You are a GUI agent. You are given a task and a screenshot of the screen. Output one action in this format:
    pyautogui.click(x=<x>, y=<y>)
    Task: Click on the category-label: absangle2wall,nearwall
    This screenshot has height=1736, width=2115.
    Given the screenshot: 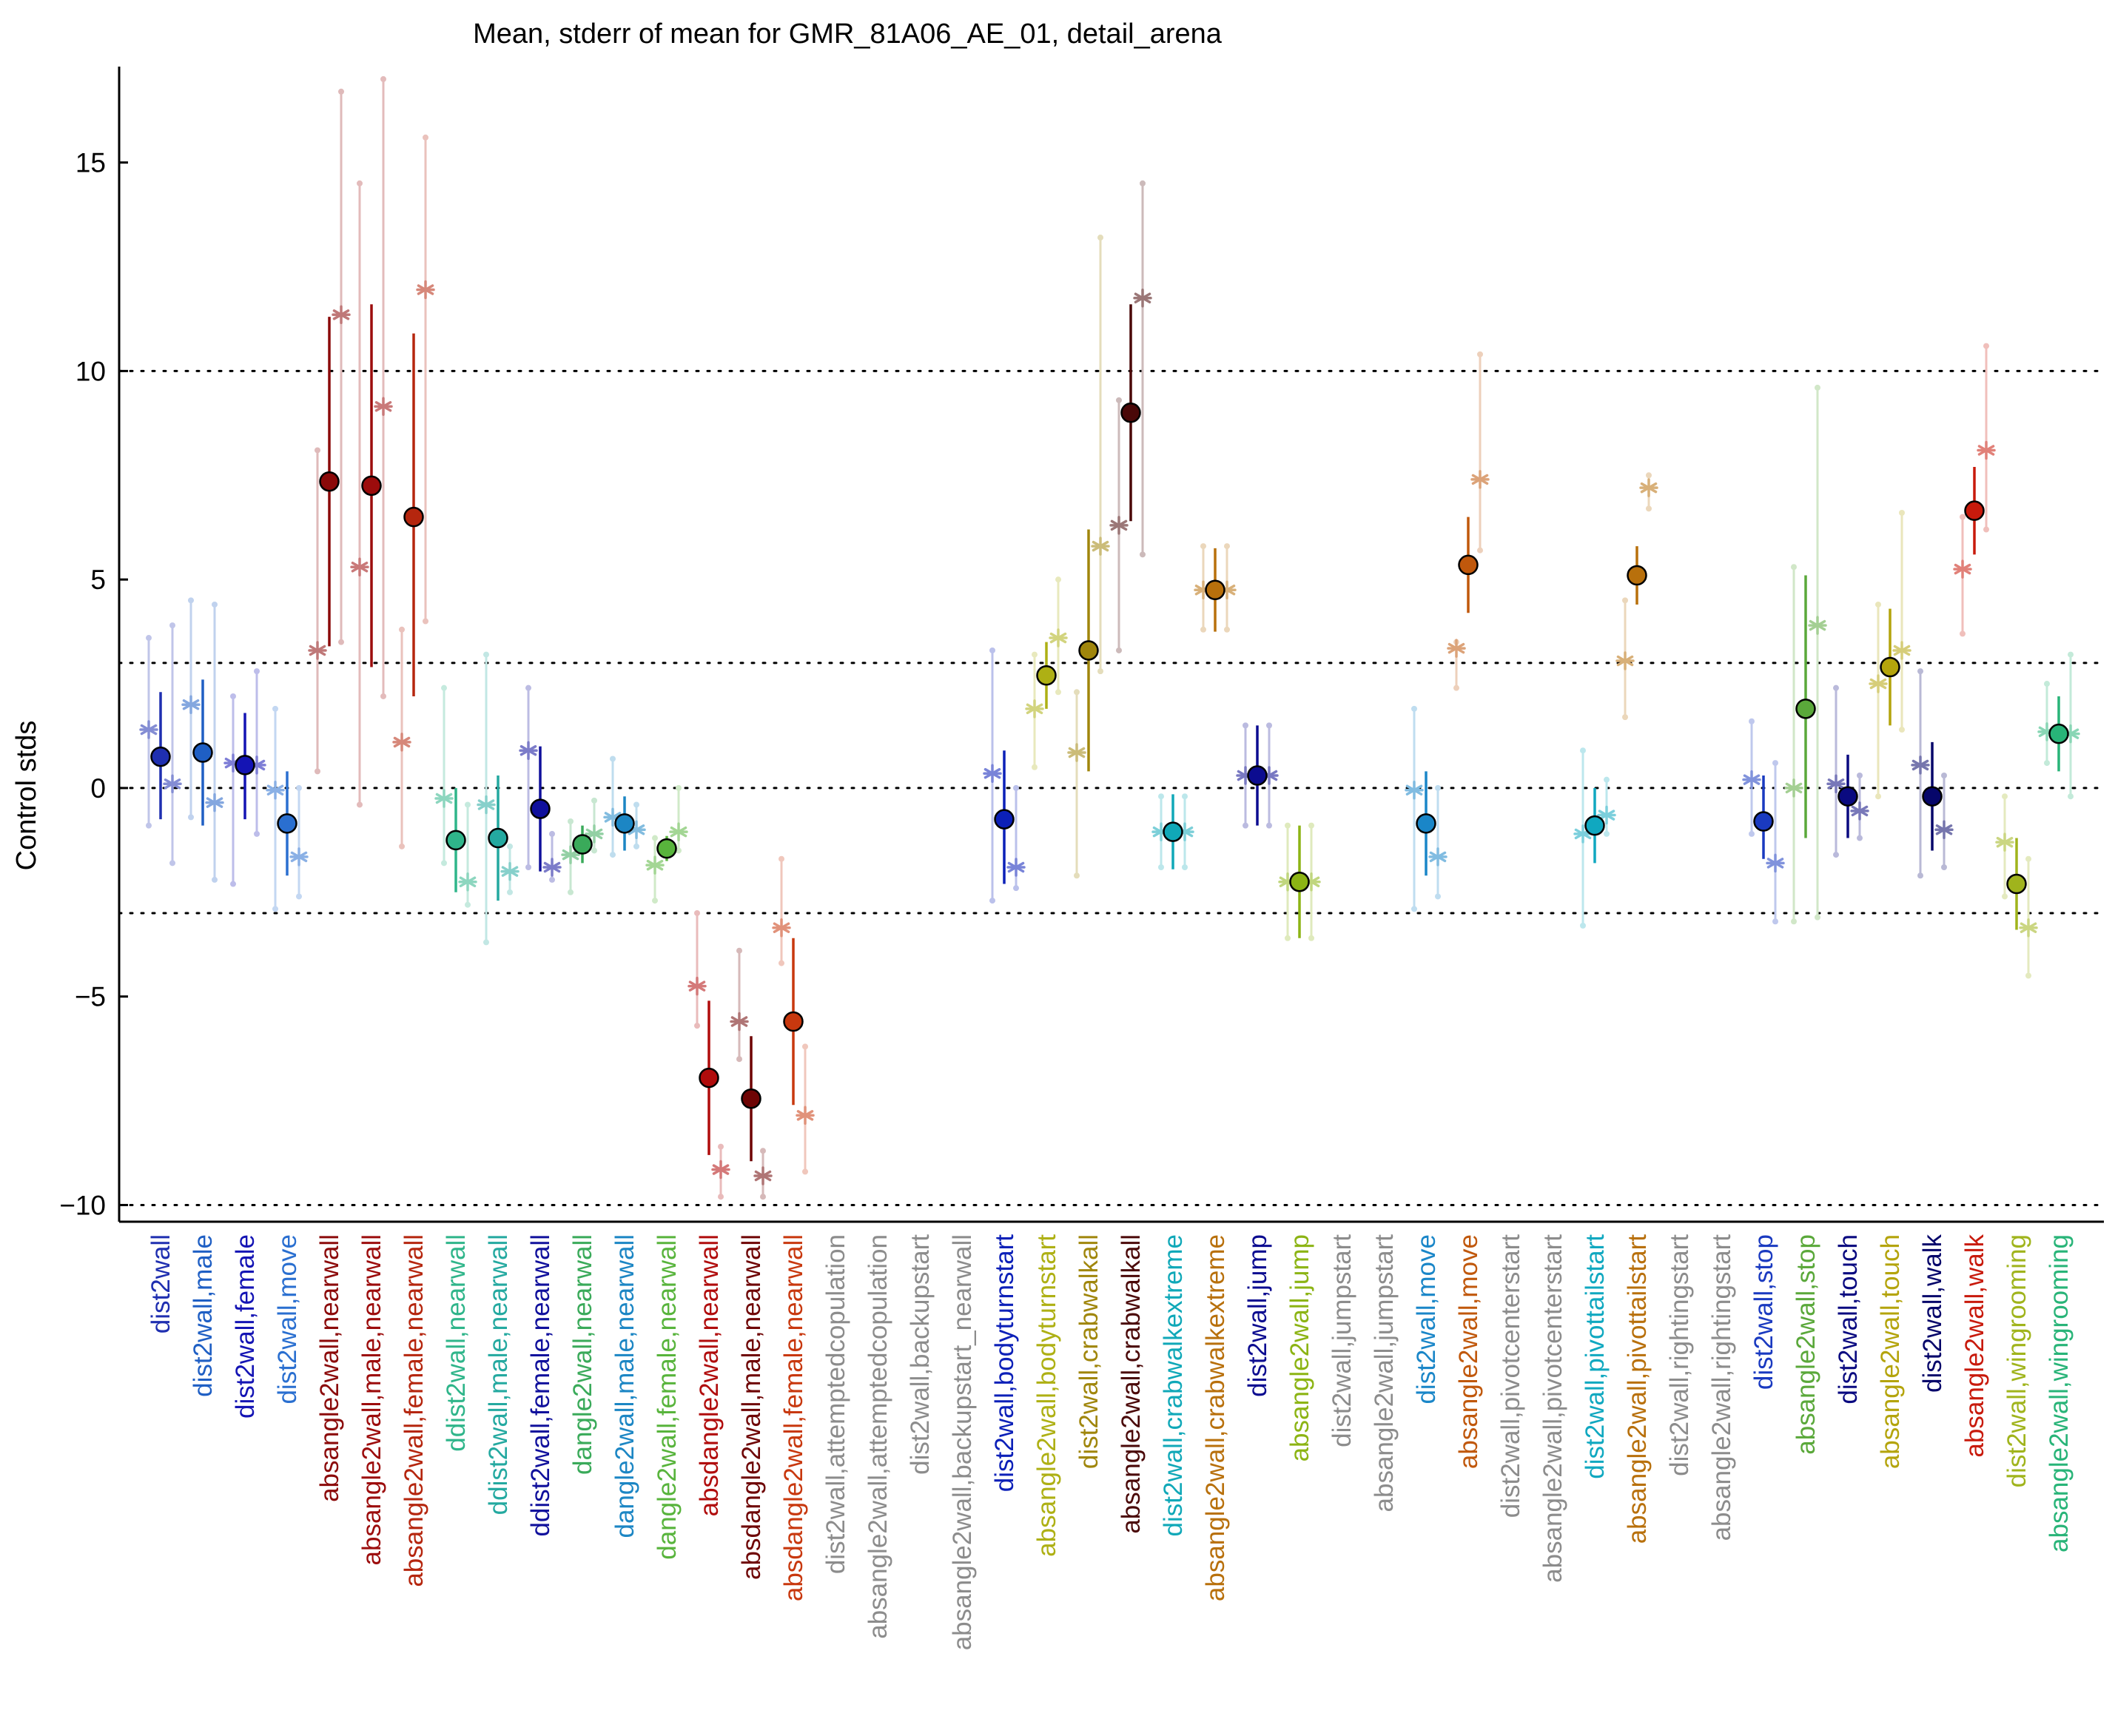 What is the action you would take?
    pyautogui.click(x=329, y=1368)
    